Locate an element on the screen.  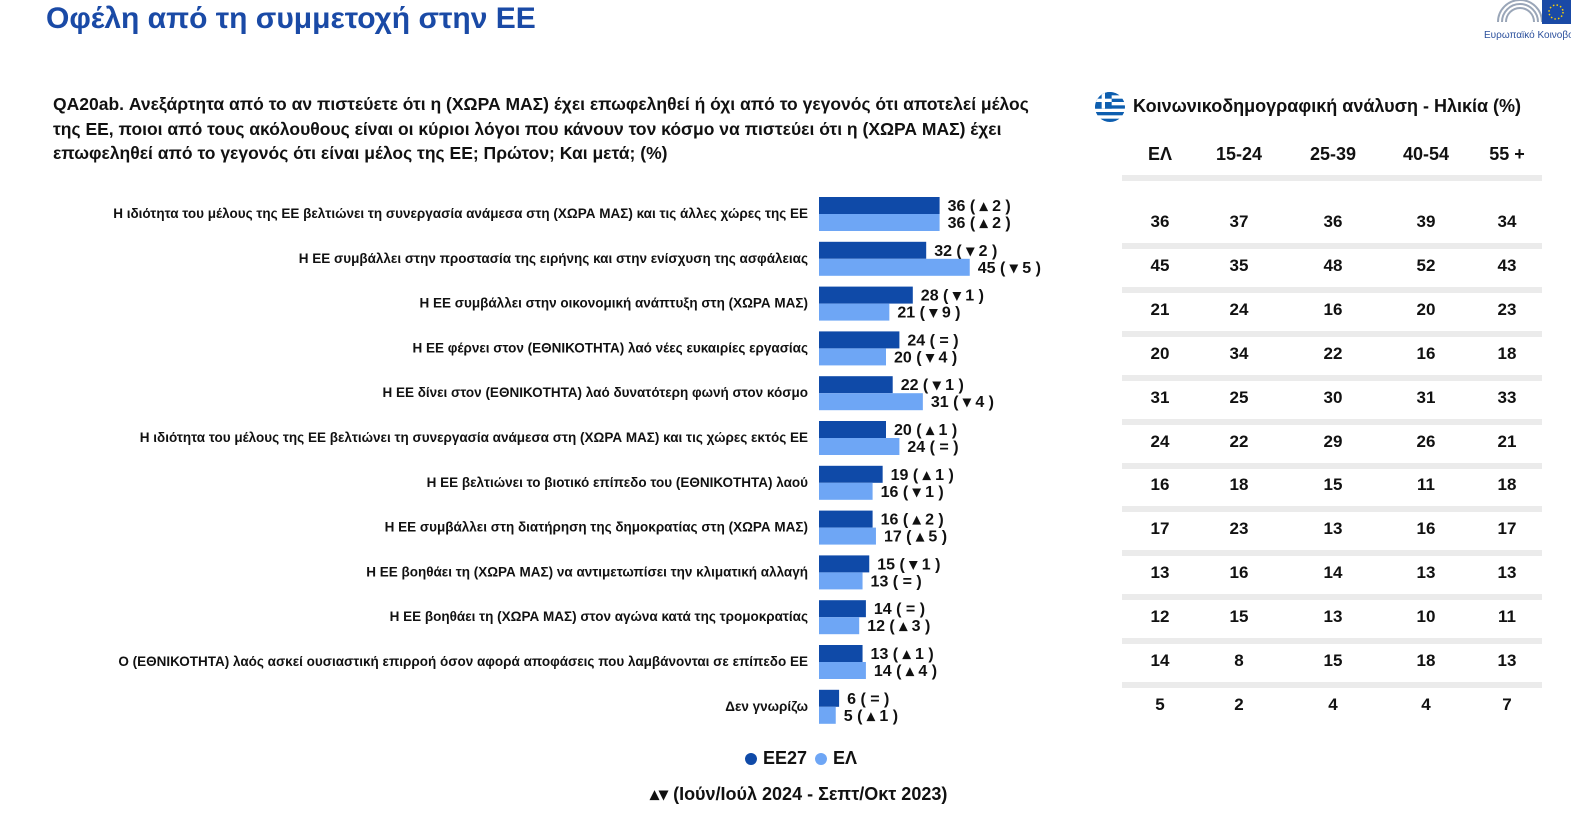
value-label-el: 31 ( ▾ 4 ) is located at coordinates (962, 402).